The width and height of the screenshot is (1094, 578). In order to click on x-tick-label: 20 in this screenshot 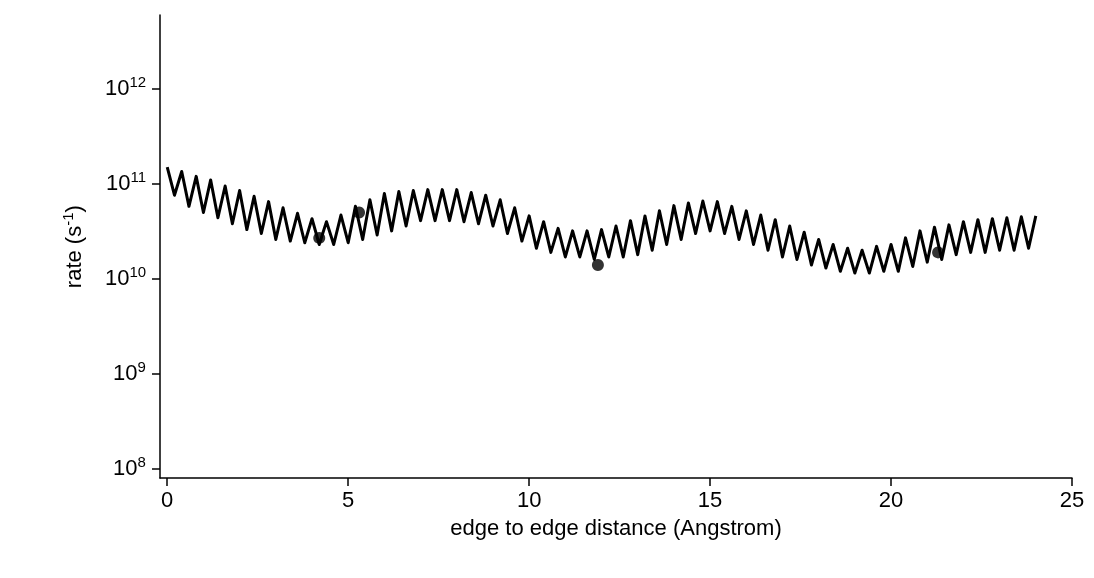, I will do `click(891, 499)`.